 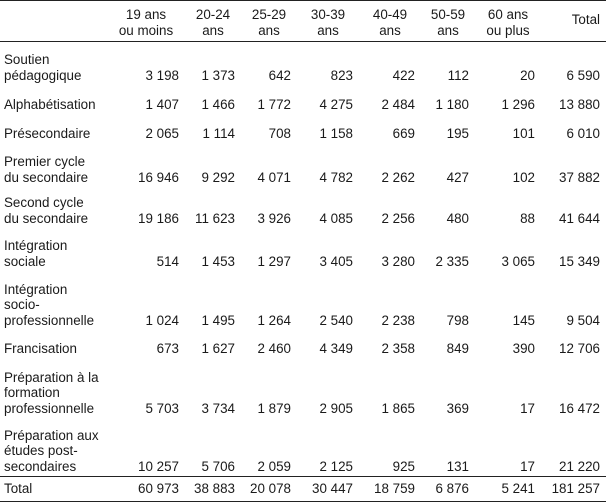 I want to click on header-cell-50-59: 50-59 ans, so click(x=448, y=22).